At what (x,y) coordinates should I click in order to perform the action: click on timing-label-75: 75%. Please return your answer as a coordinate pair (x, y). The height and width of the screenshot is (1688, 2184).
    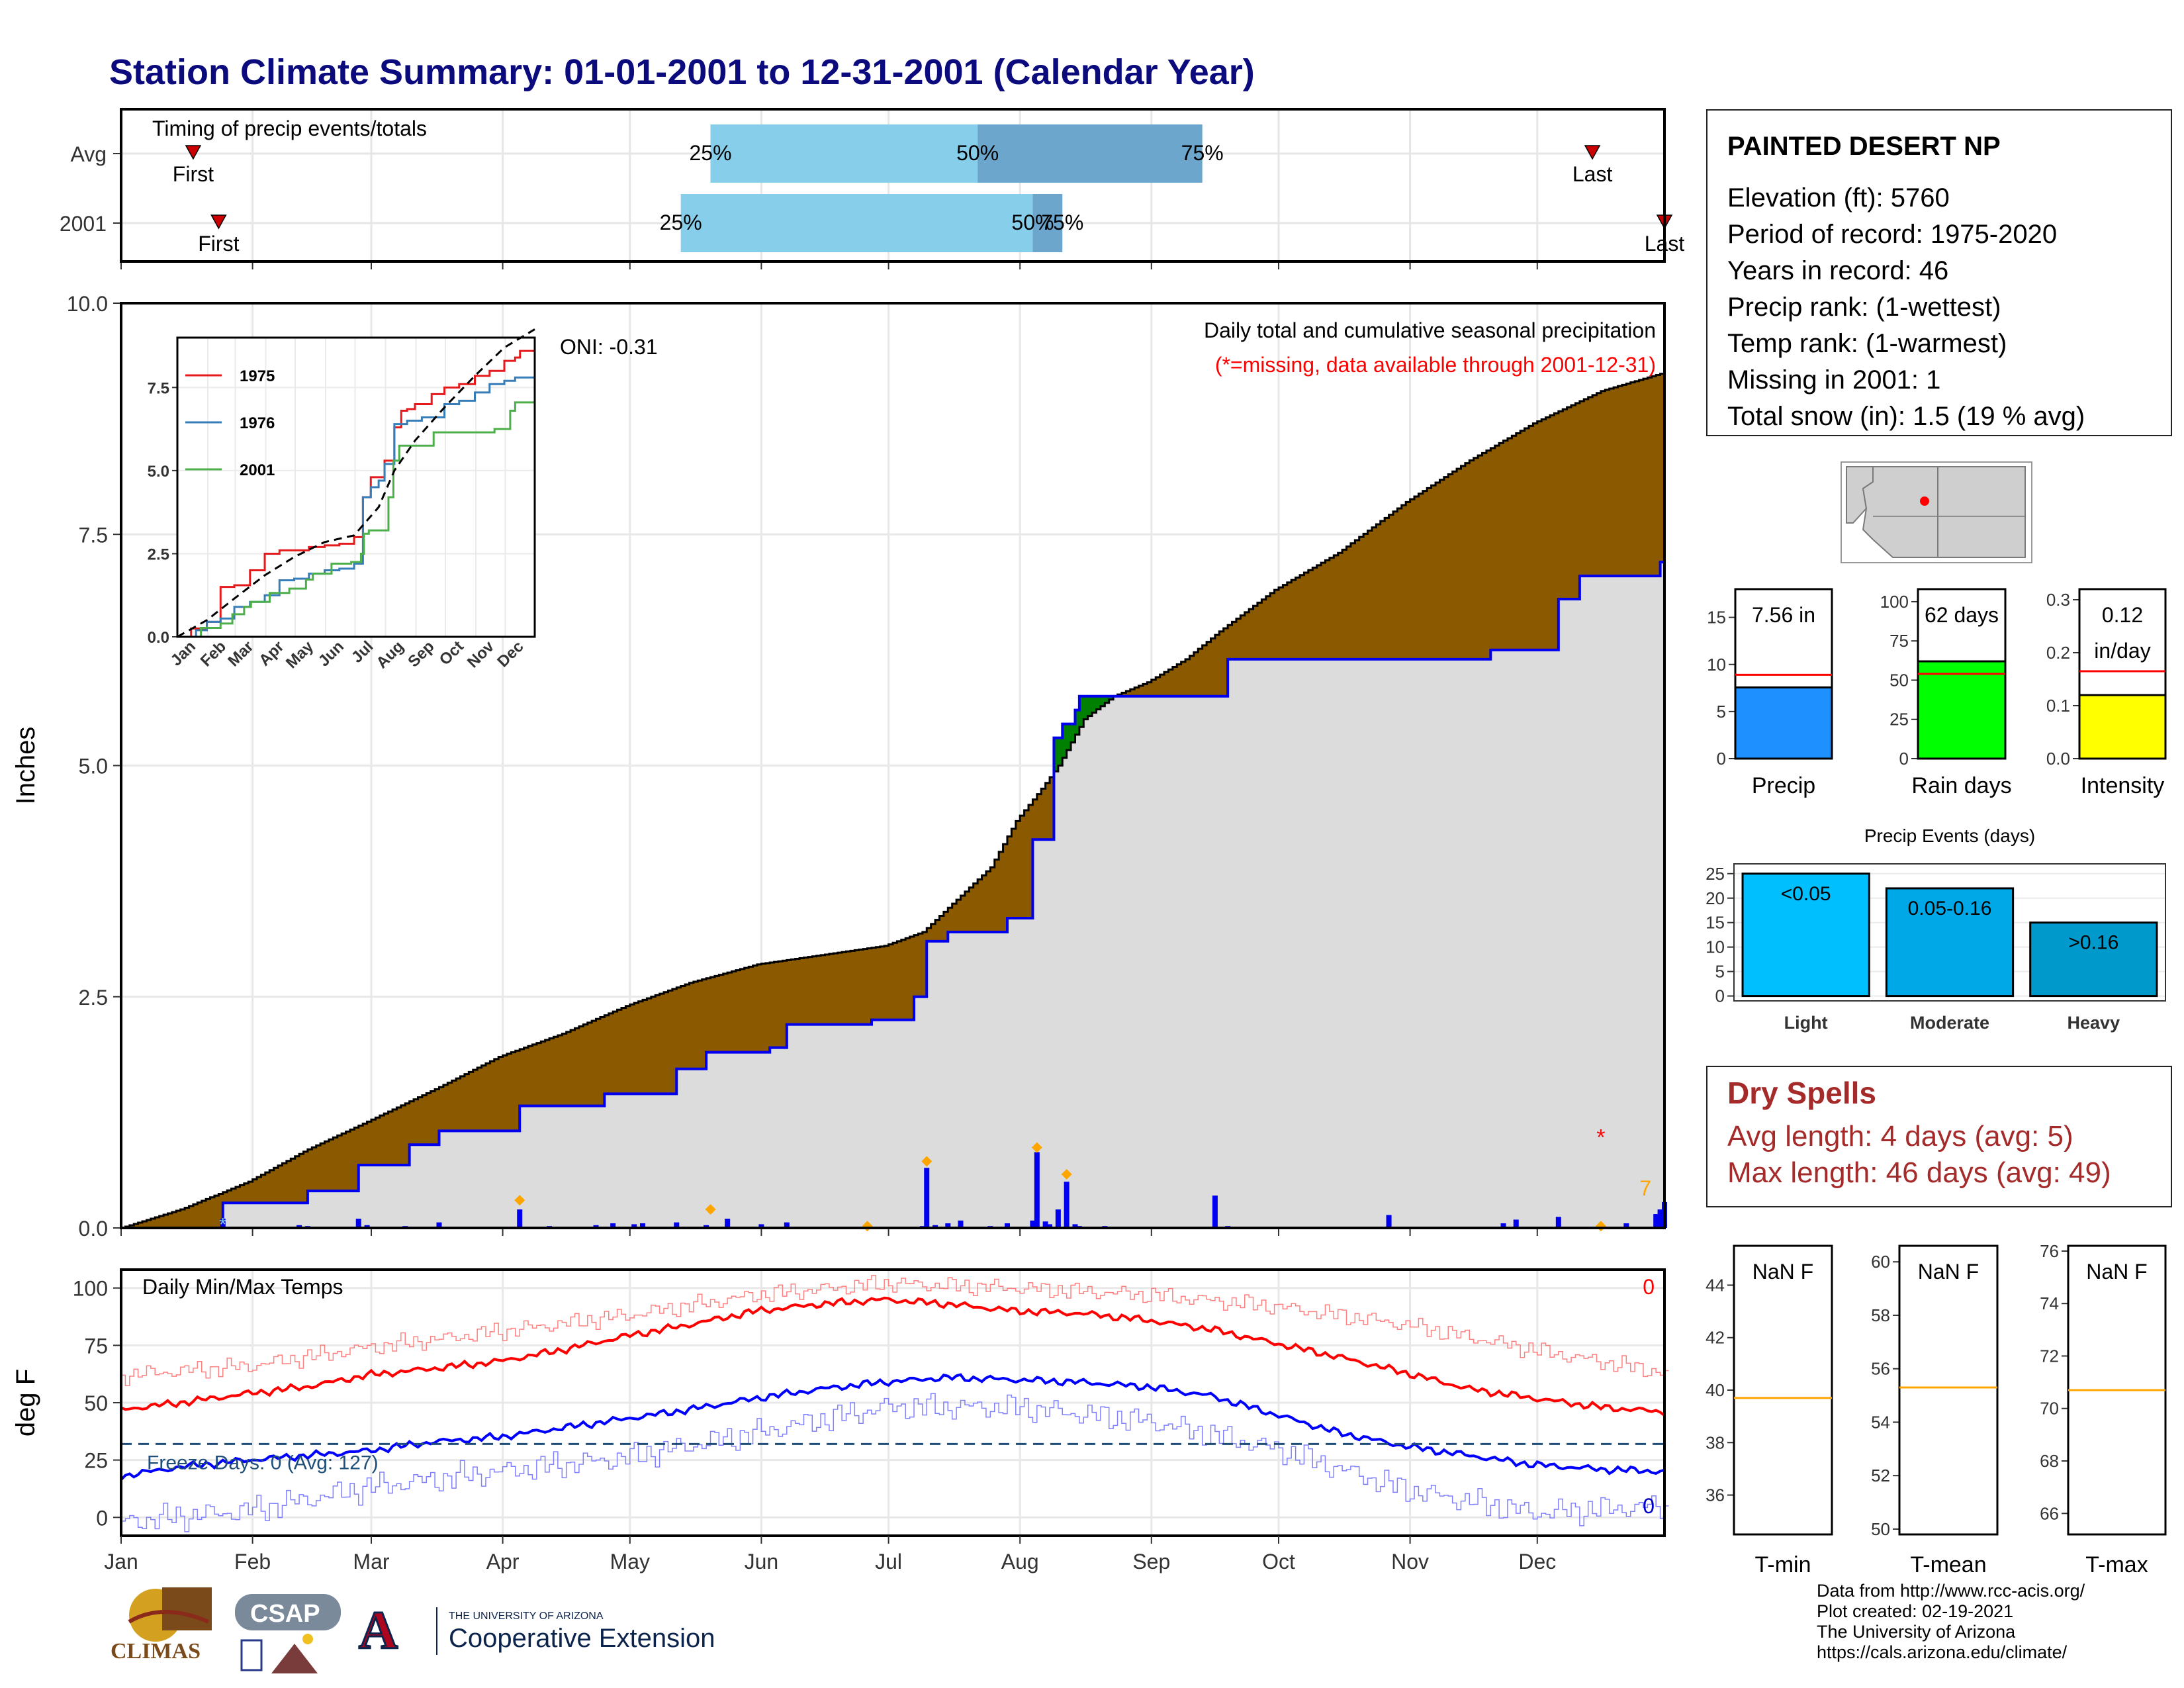
    Looking at the image, I should click on (1062, 222).